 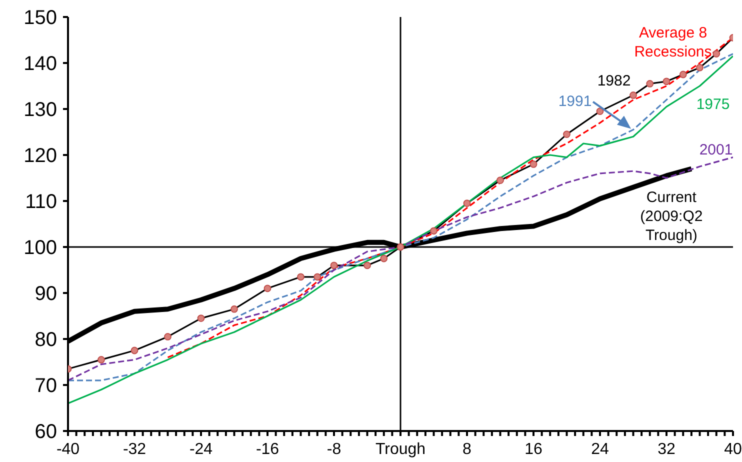 I want to click on text: 1991, so click(x=575, y=101).